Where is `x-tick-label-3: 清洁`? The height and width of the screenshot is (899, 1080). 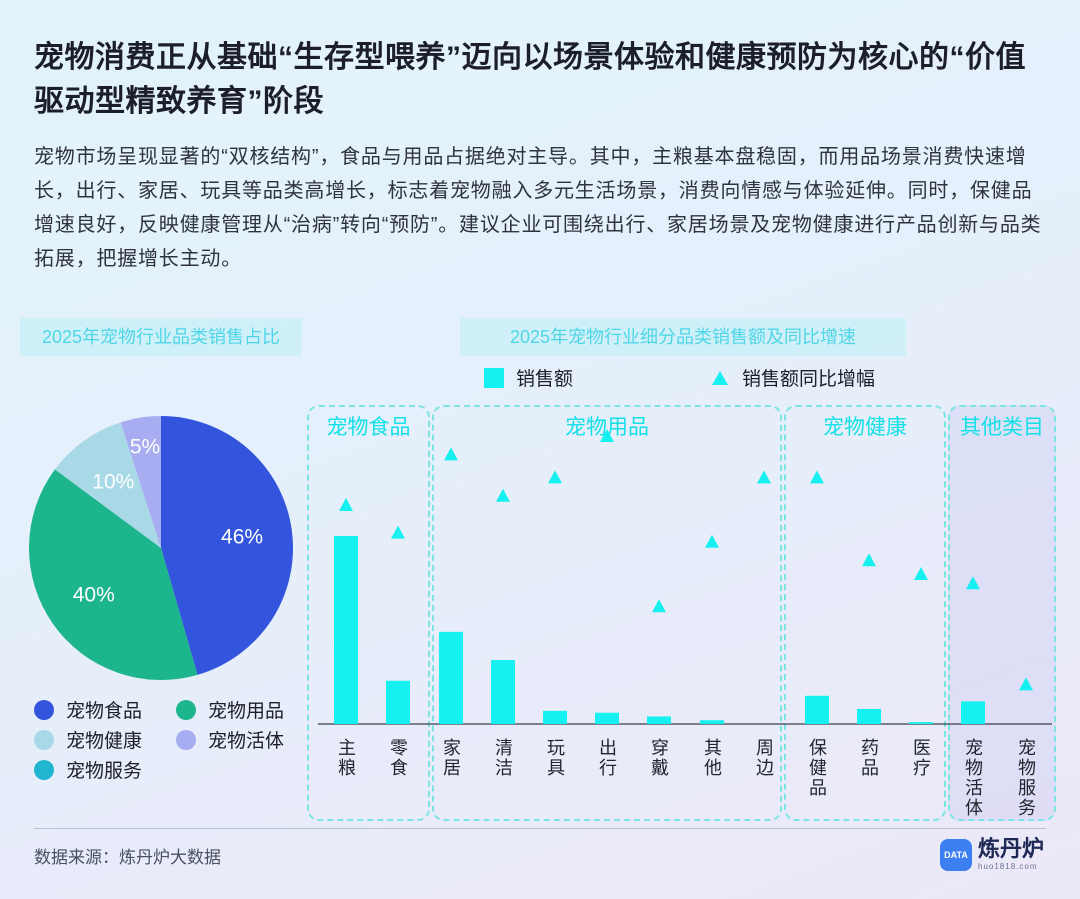 x-tick-label-3: 清洁 is located at coordinates (503, 758).